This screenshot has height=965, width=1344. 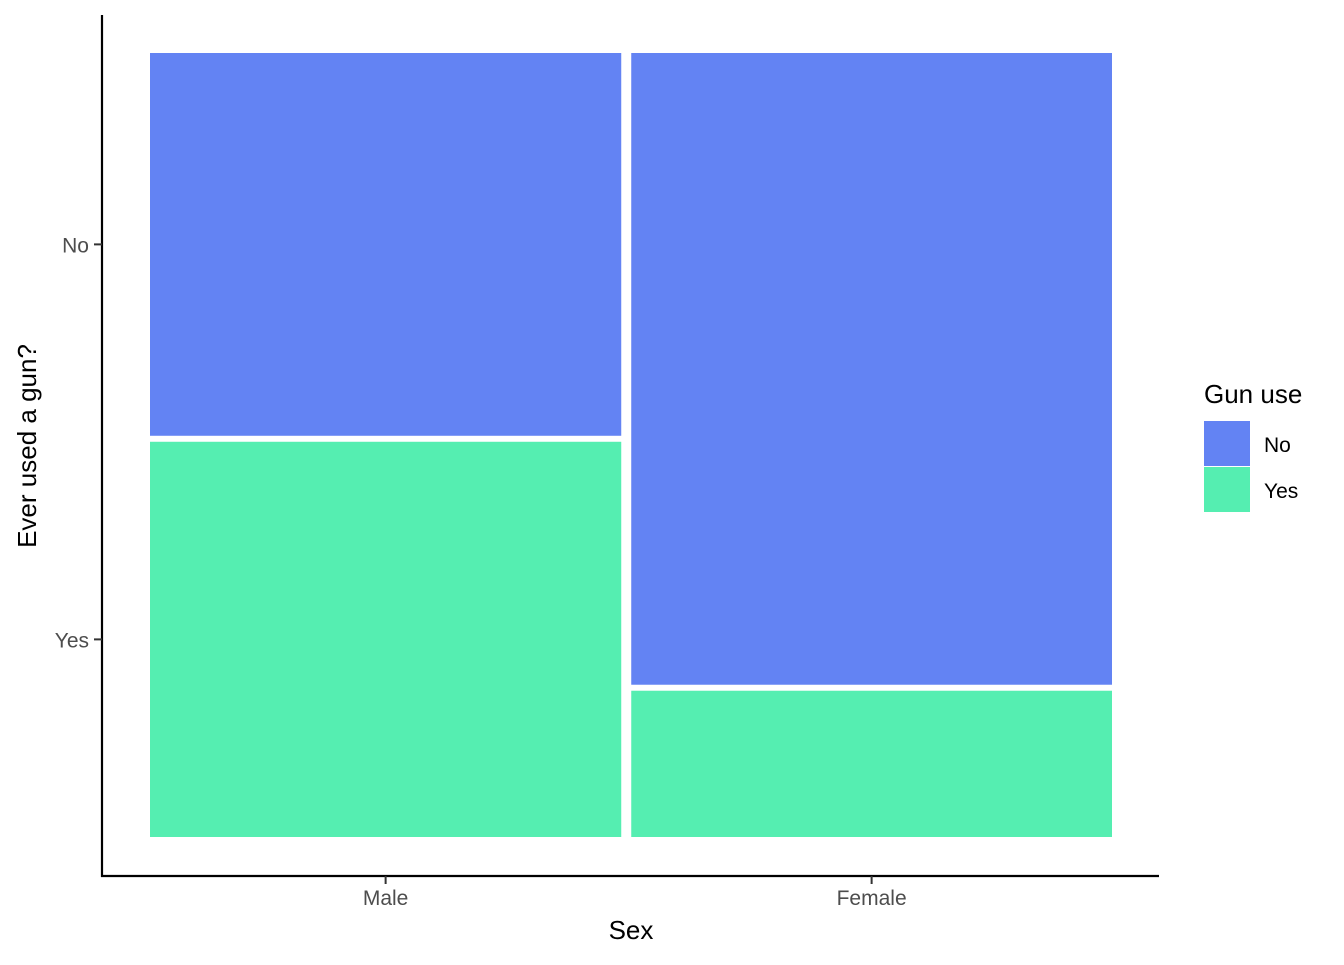 I want to click on y-ticks: No Yes, so click(x=78, y=443).